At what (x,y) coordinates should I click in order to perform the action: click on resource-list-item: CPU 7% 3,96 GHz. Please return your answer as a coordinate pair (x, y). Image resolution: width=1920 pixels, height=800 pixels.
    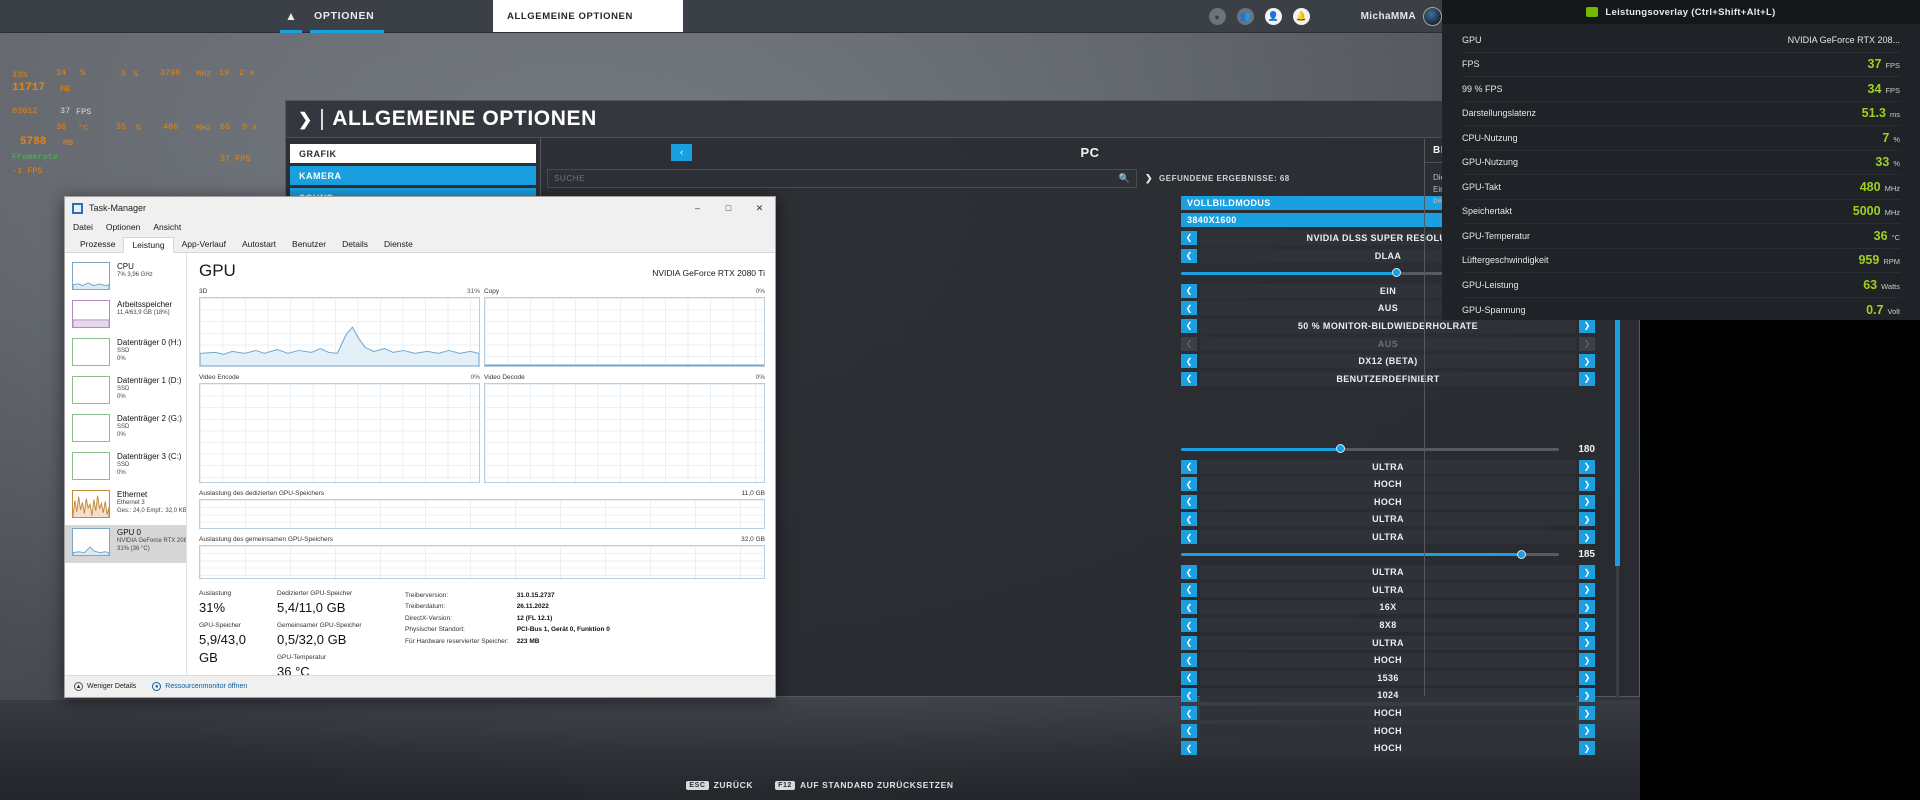
    Looking at the image, I should click on (125, 278).